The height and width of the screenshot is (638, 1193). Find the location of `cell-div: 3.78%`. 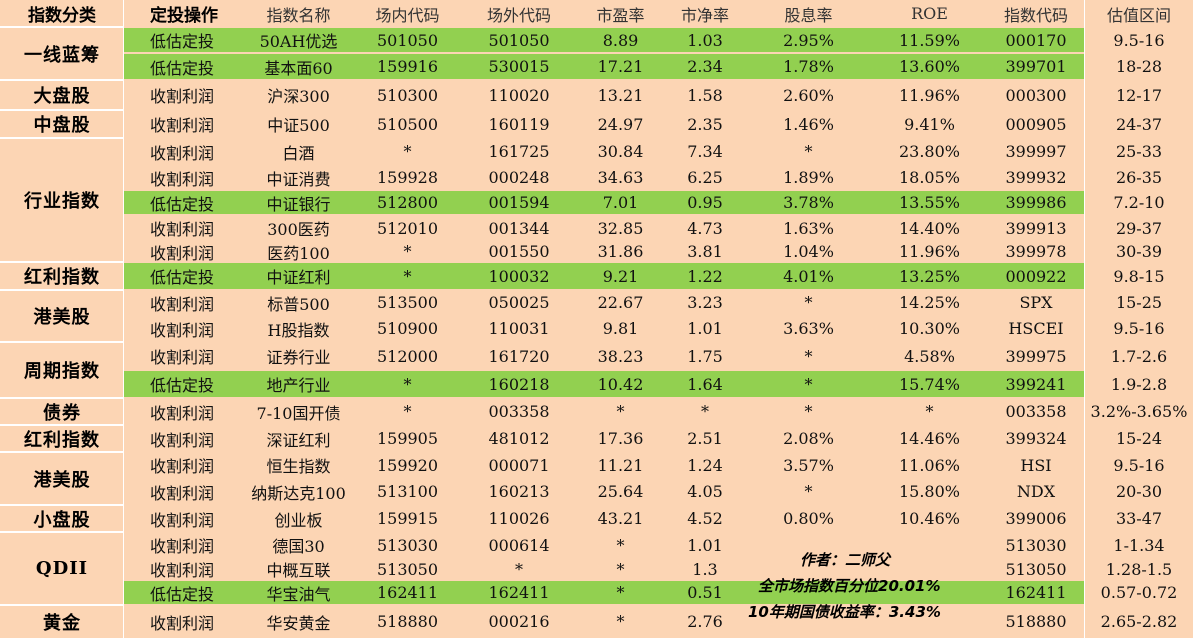

cell-div: 3.78% is located at coordinates (808, 202).